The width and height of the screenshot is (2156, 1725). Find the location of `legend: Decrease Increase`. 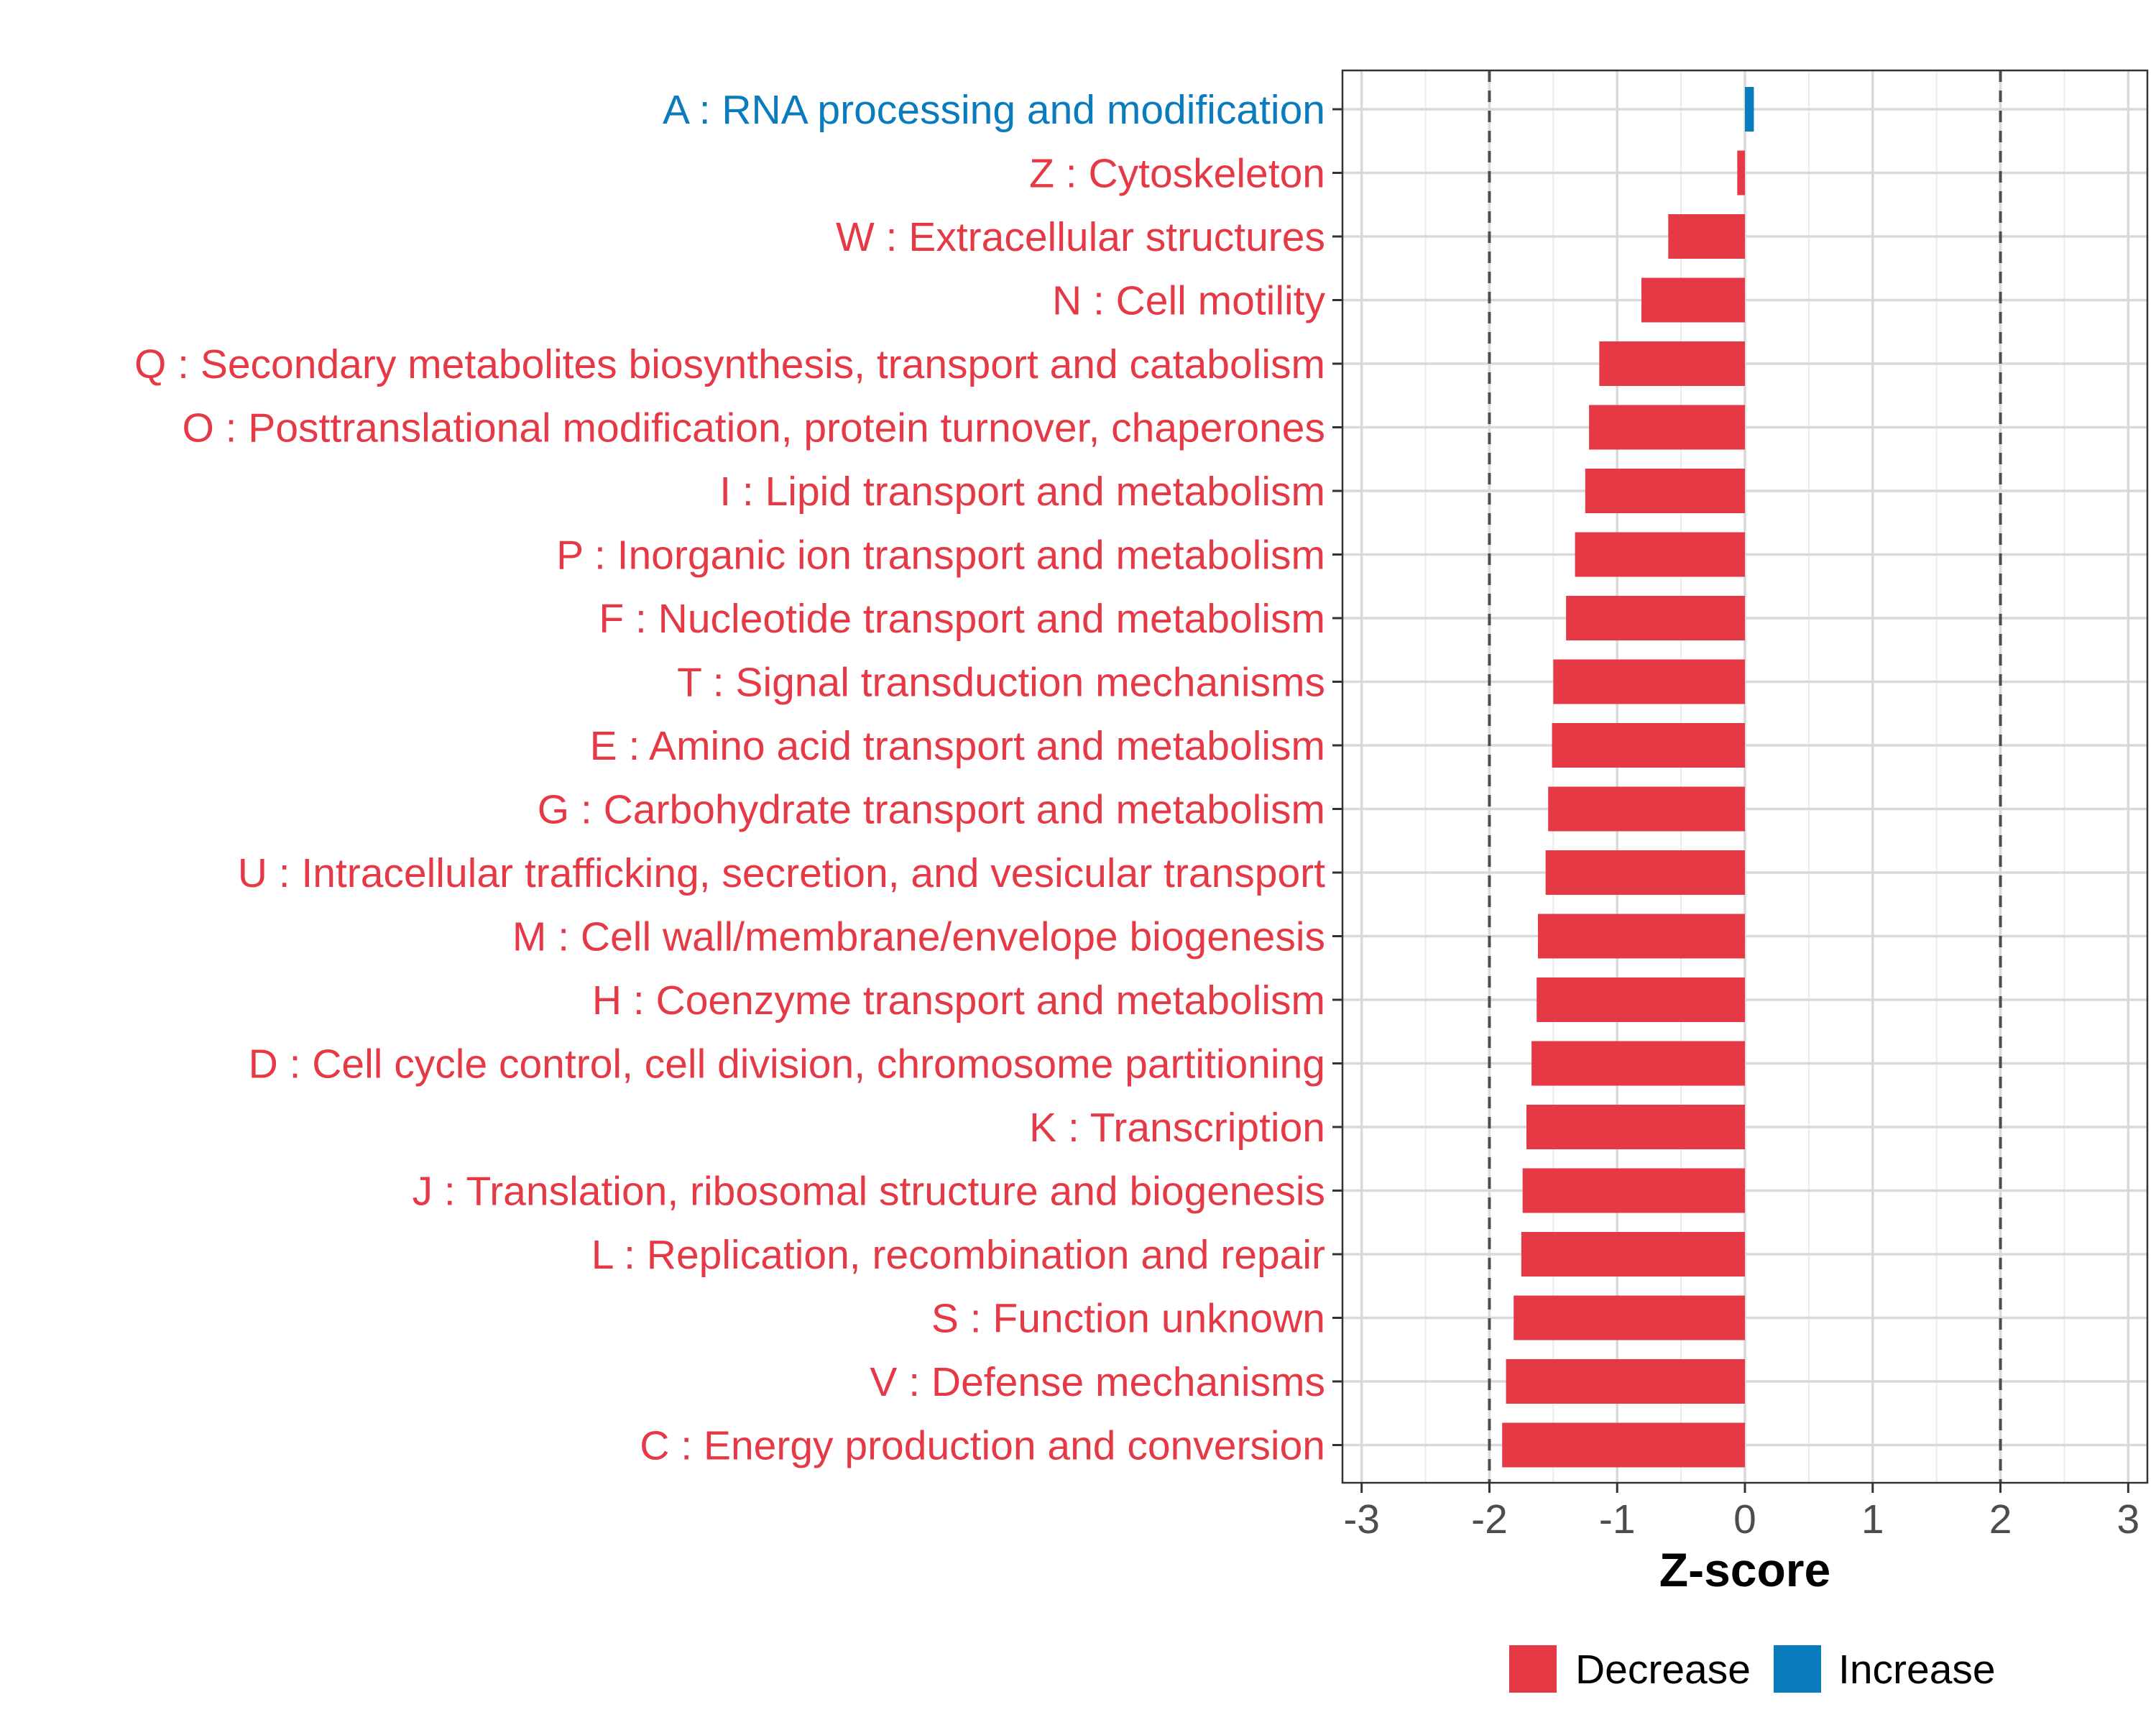

legend: Decrease Increase is located at coordinates (1752, 1669).